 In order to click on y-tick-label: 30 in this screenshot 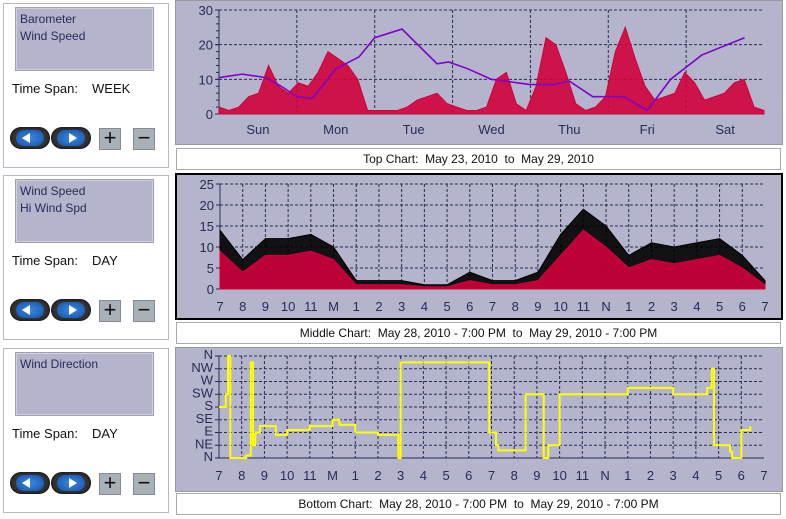, I will do `click(206, 10)`.